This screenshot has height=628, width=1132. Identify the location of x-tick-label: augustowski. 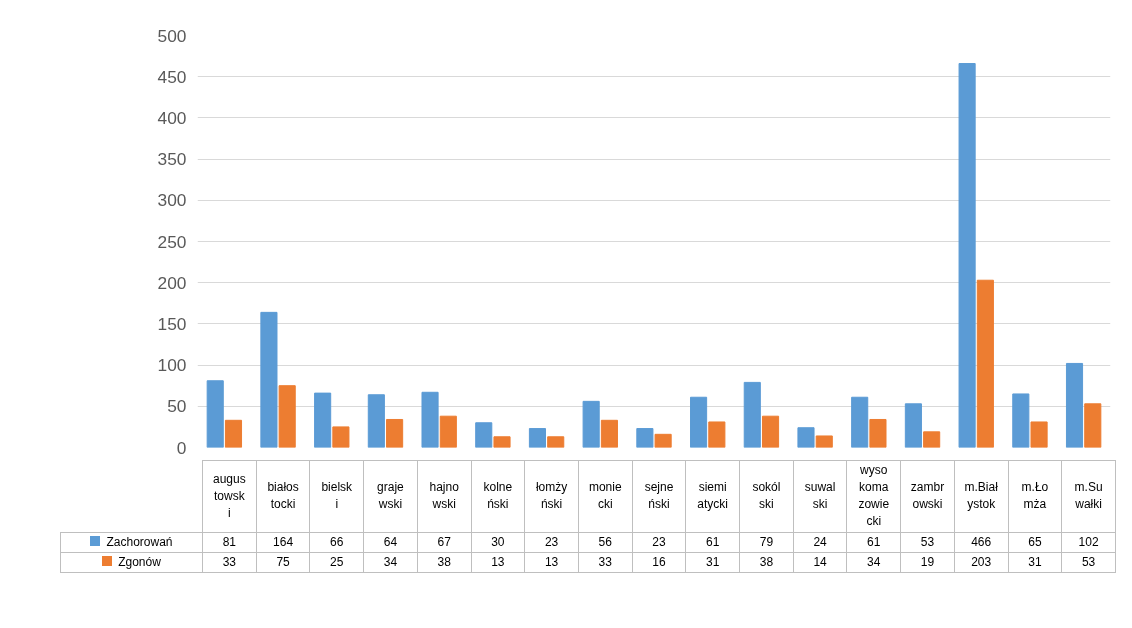
(229, 496).